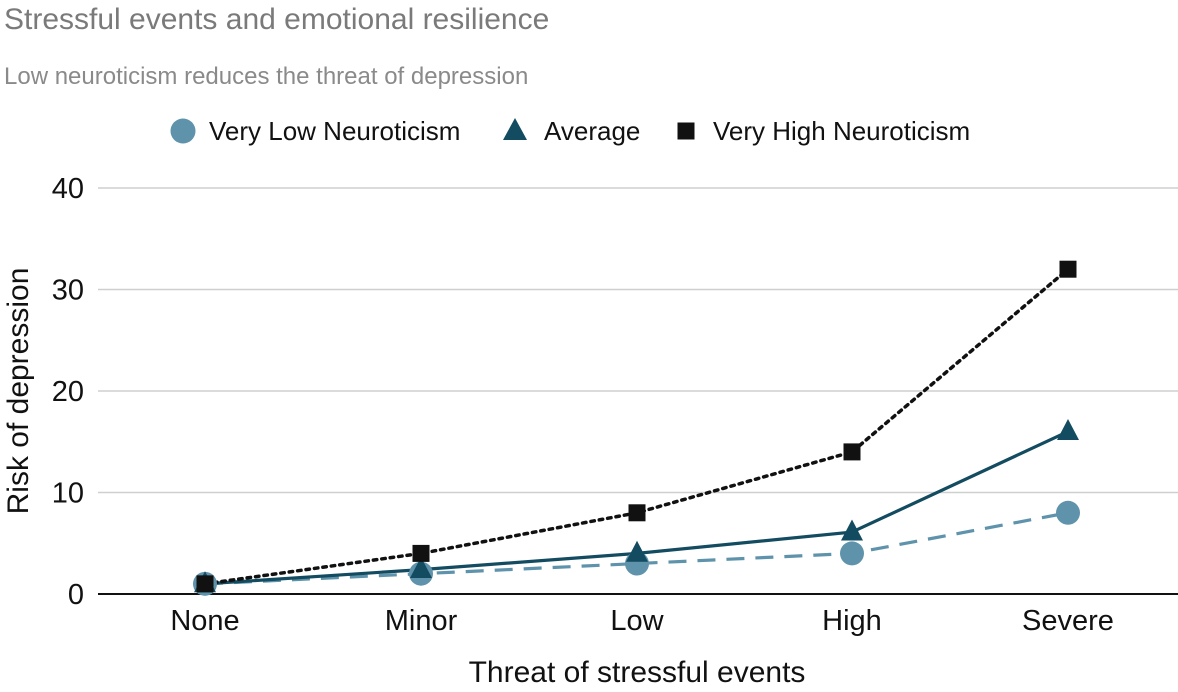  Describe the element at coordinates (852, 621) in the screenshot. I see `x-tick-label: High` at that location.